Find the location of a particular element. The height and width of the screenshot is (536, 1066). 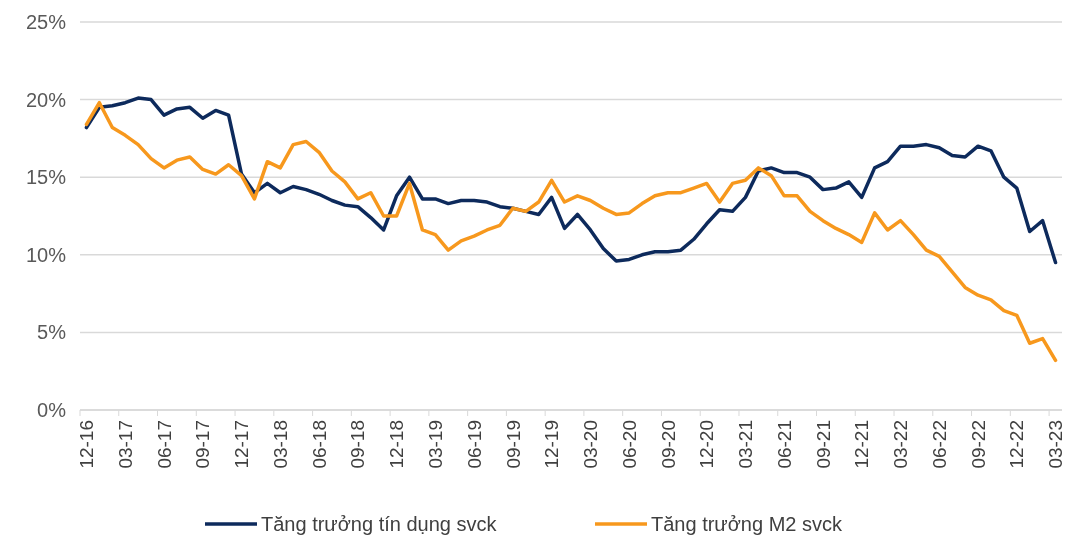

x-tick-label: 12-19 is located at coordinates (552, 444).